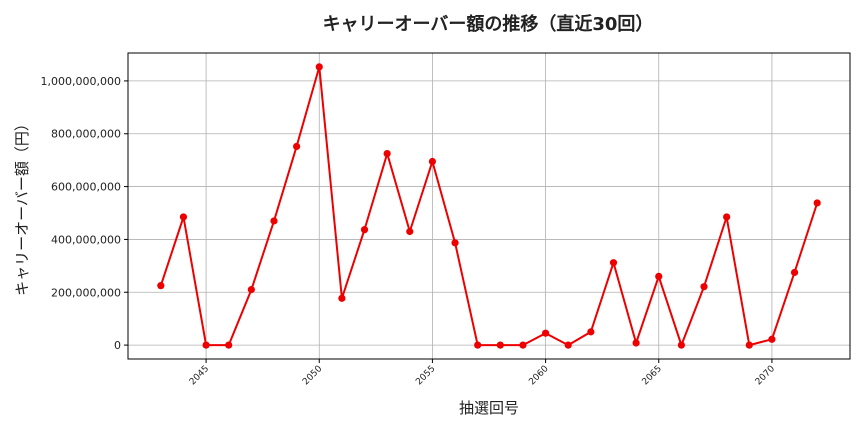  I want to click on y-tick-label: 800,000,000, so click(86, 134).